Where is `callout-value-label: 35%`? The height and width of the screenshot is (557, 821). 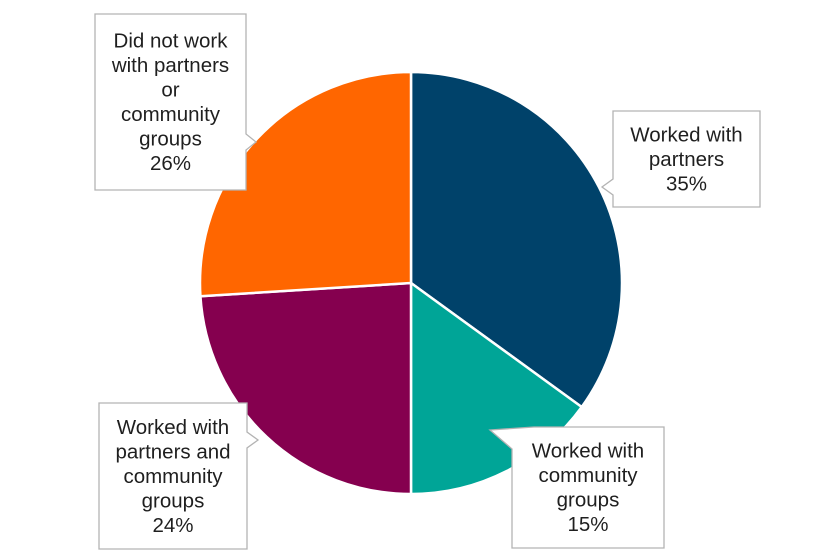
callout-value-label: 35% is located at coordinates (686, 183).